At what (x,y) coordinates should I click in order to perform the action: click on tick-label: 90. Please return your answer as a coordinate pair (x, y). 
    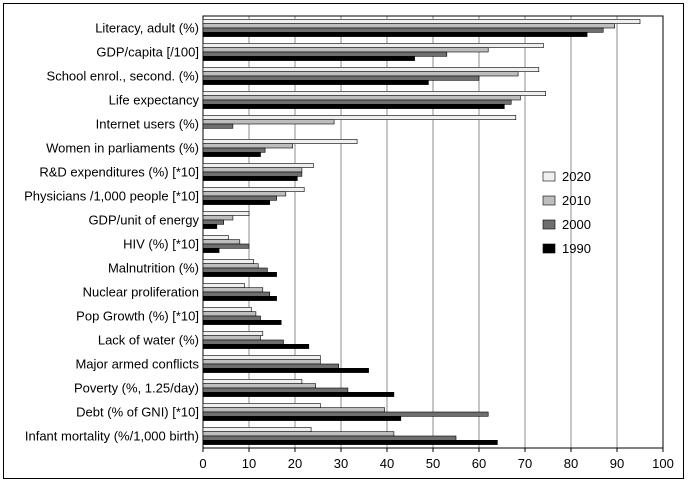
    Looking at the image, I should click on (617, 463).